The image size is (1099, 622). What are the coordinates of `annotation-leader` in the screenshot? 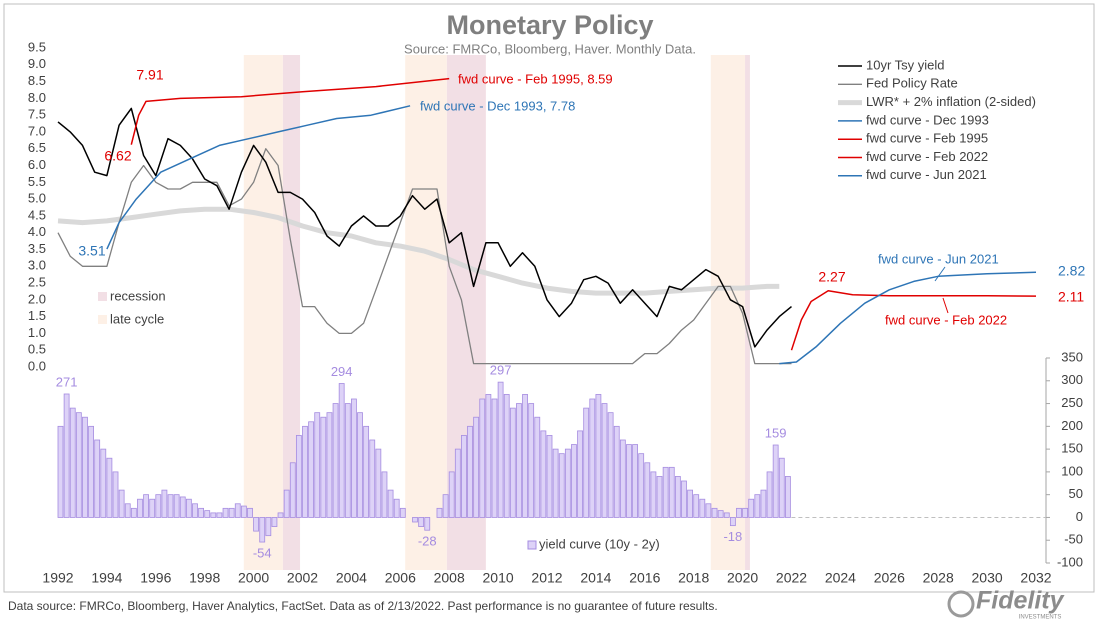 It's located at (940, 274).